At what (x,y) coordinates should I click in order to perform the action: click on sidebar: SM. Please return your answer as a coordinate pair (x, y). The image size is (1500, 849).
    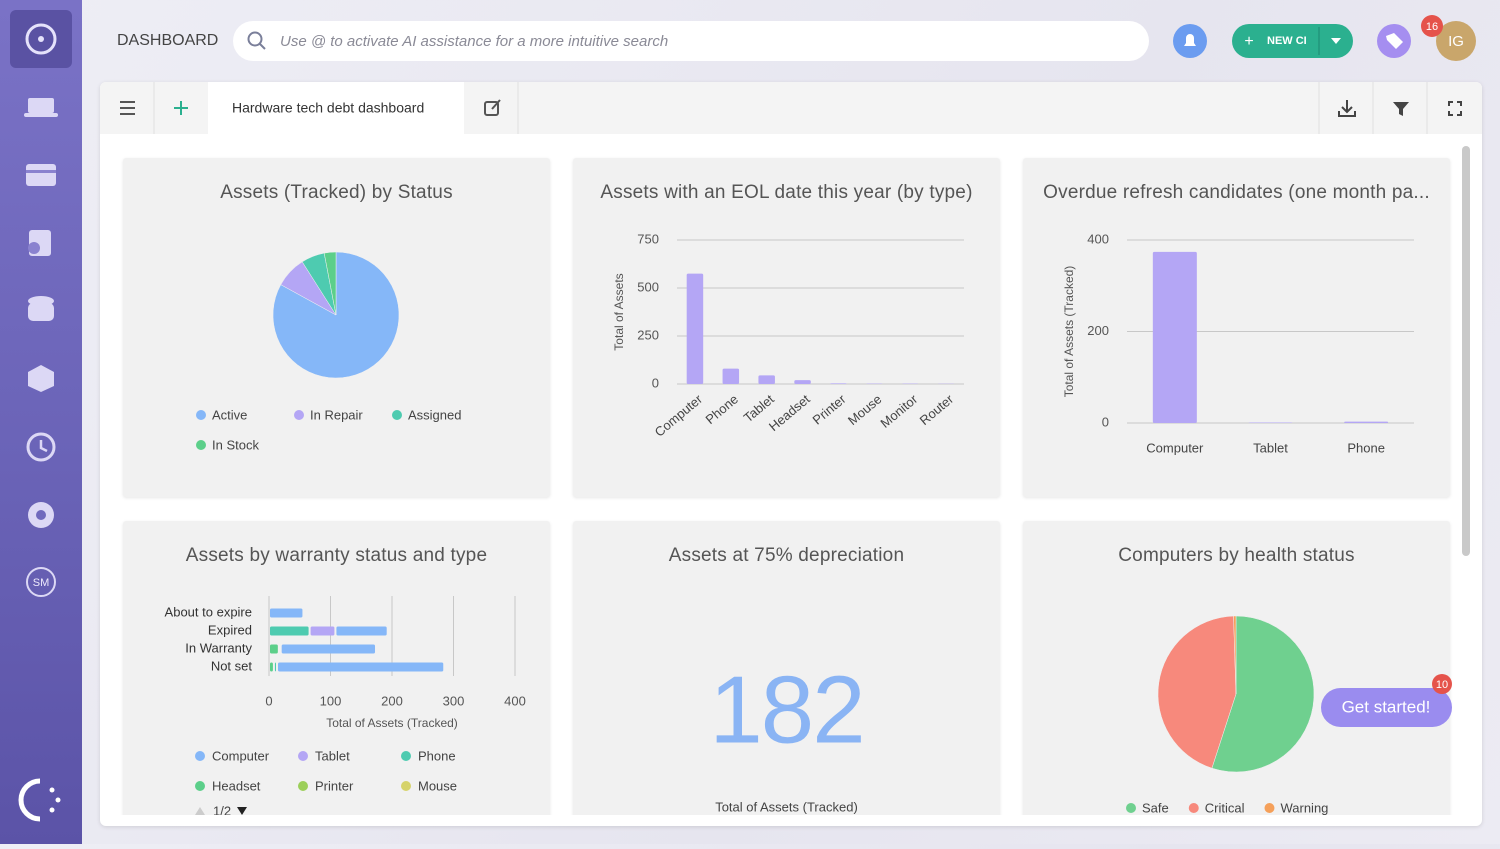
    Looking at the image, I should click on (41, 422).